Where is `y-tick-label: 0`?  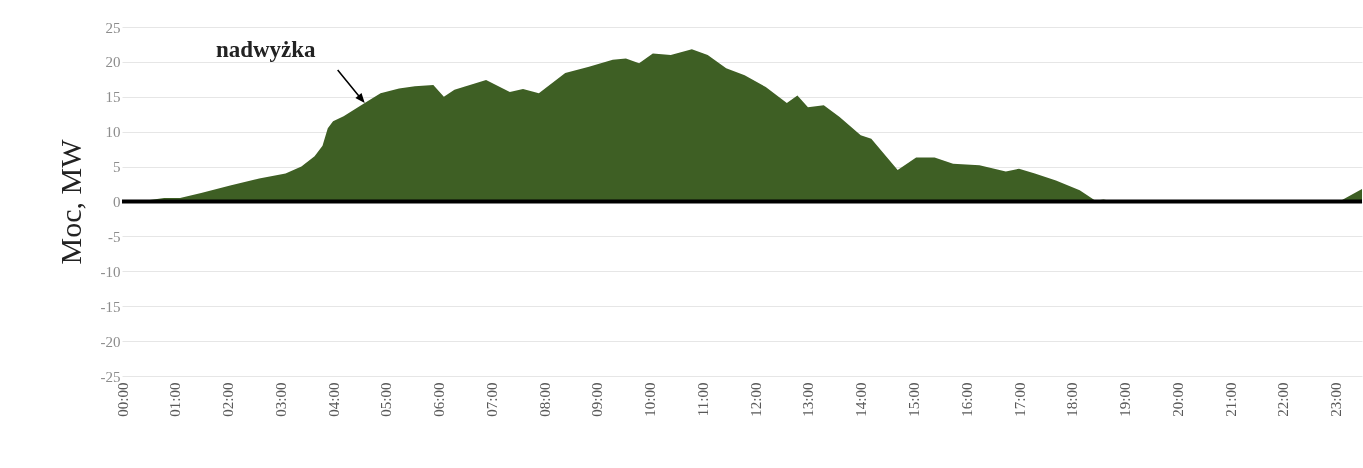 y-tick-label: 0 is located at coordinates (117, 202).